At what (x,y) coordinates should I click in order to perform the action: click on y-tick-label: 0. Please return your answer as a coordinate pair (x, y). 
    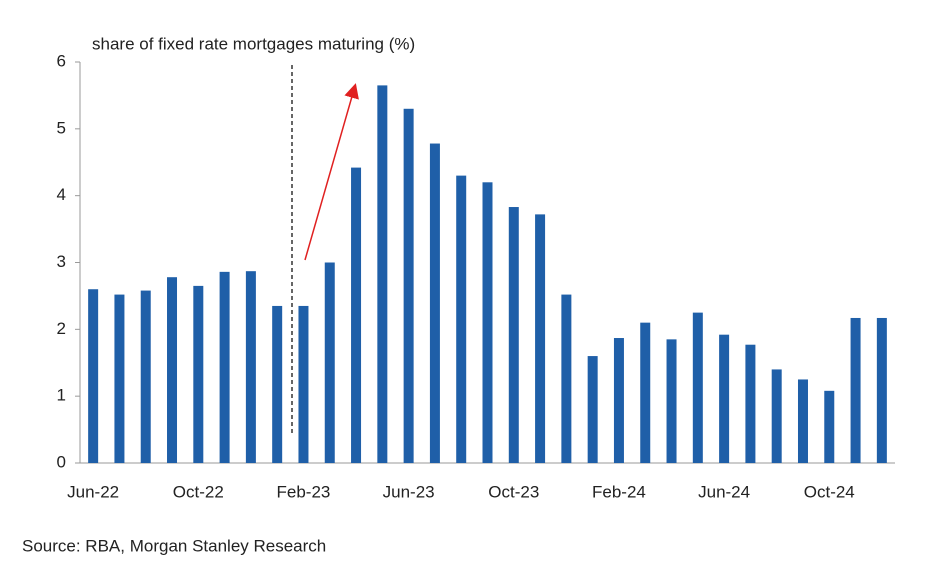
    Looking at the image, I should click on (61, 461).